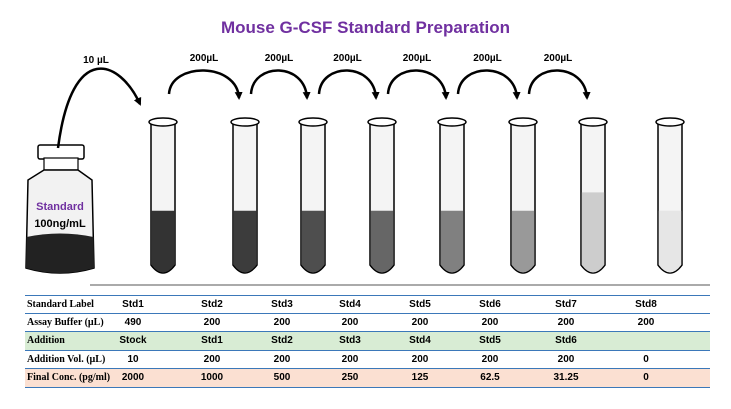 The image size is (731, 409). I want to click on stock-label: Standard, so click(60, 207).